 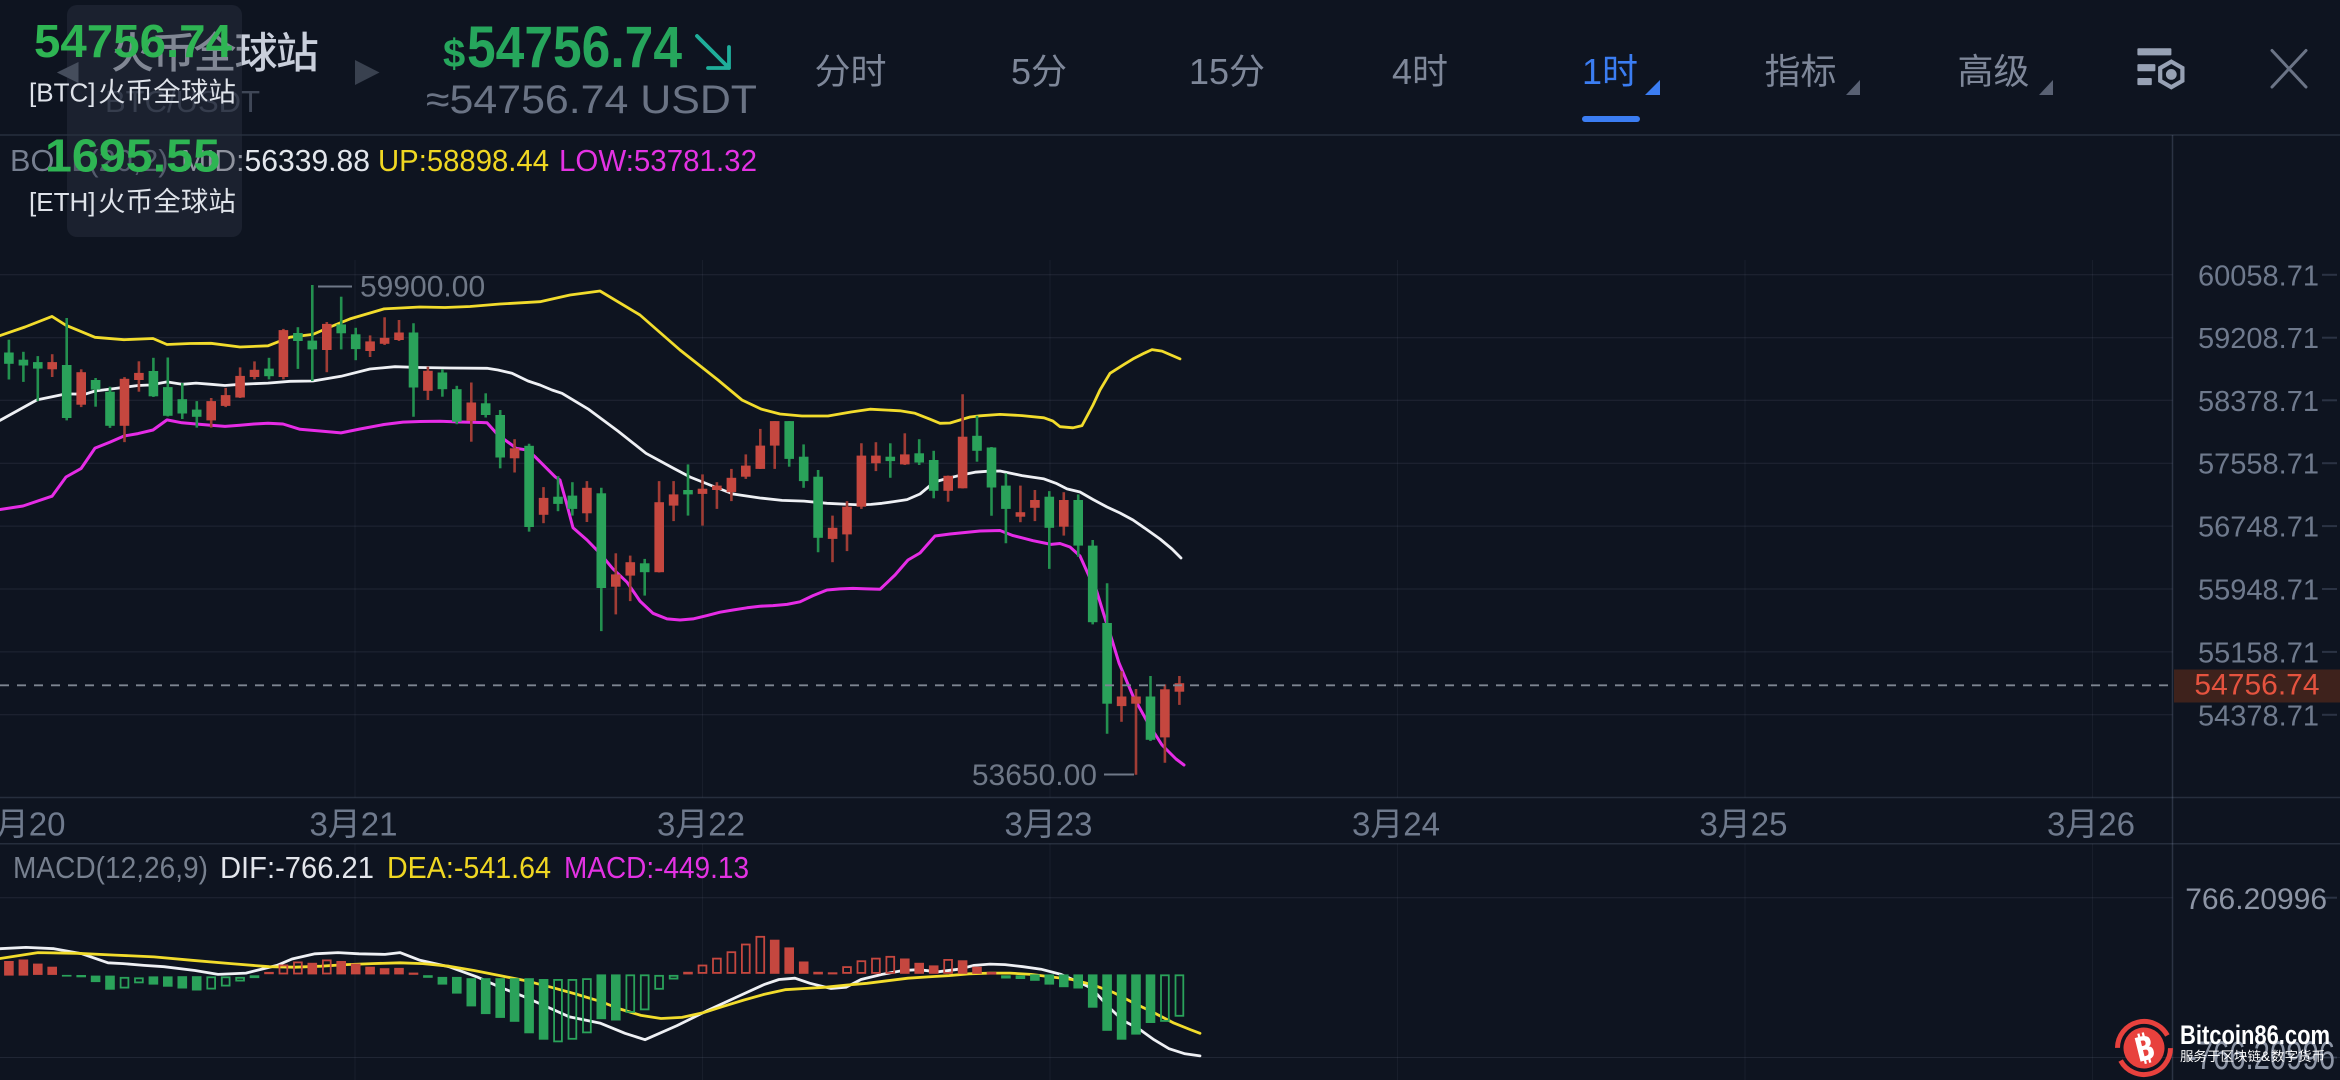 I want to click on svg-text: 23, so click(x=1074, y=824).